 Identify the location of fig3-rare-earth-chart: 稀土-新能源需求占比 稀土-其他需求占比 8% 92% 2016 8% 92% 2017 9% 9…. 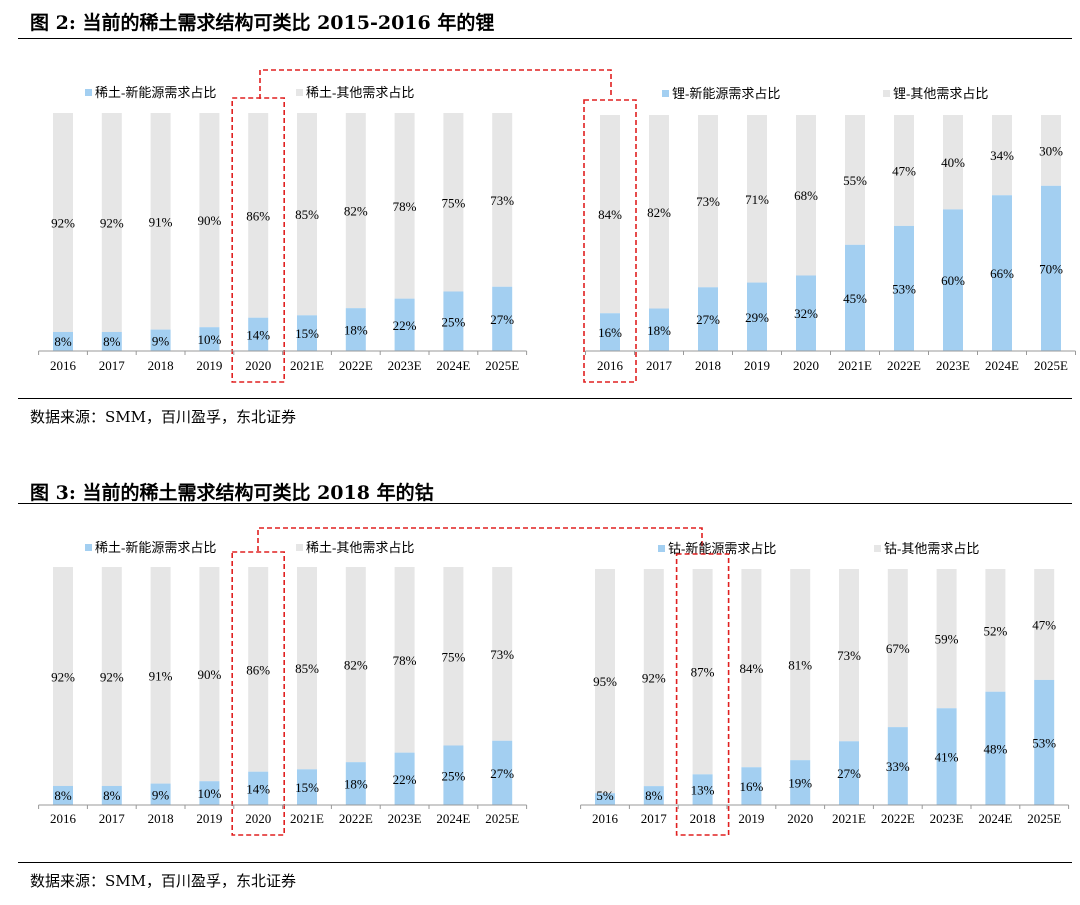
(283, 688).